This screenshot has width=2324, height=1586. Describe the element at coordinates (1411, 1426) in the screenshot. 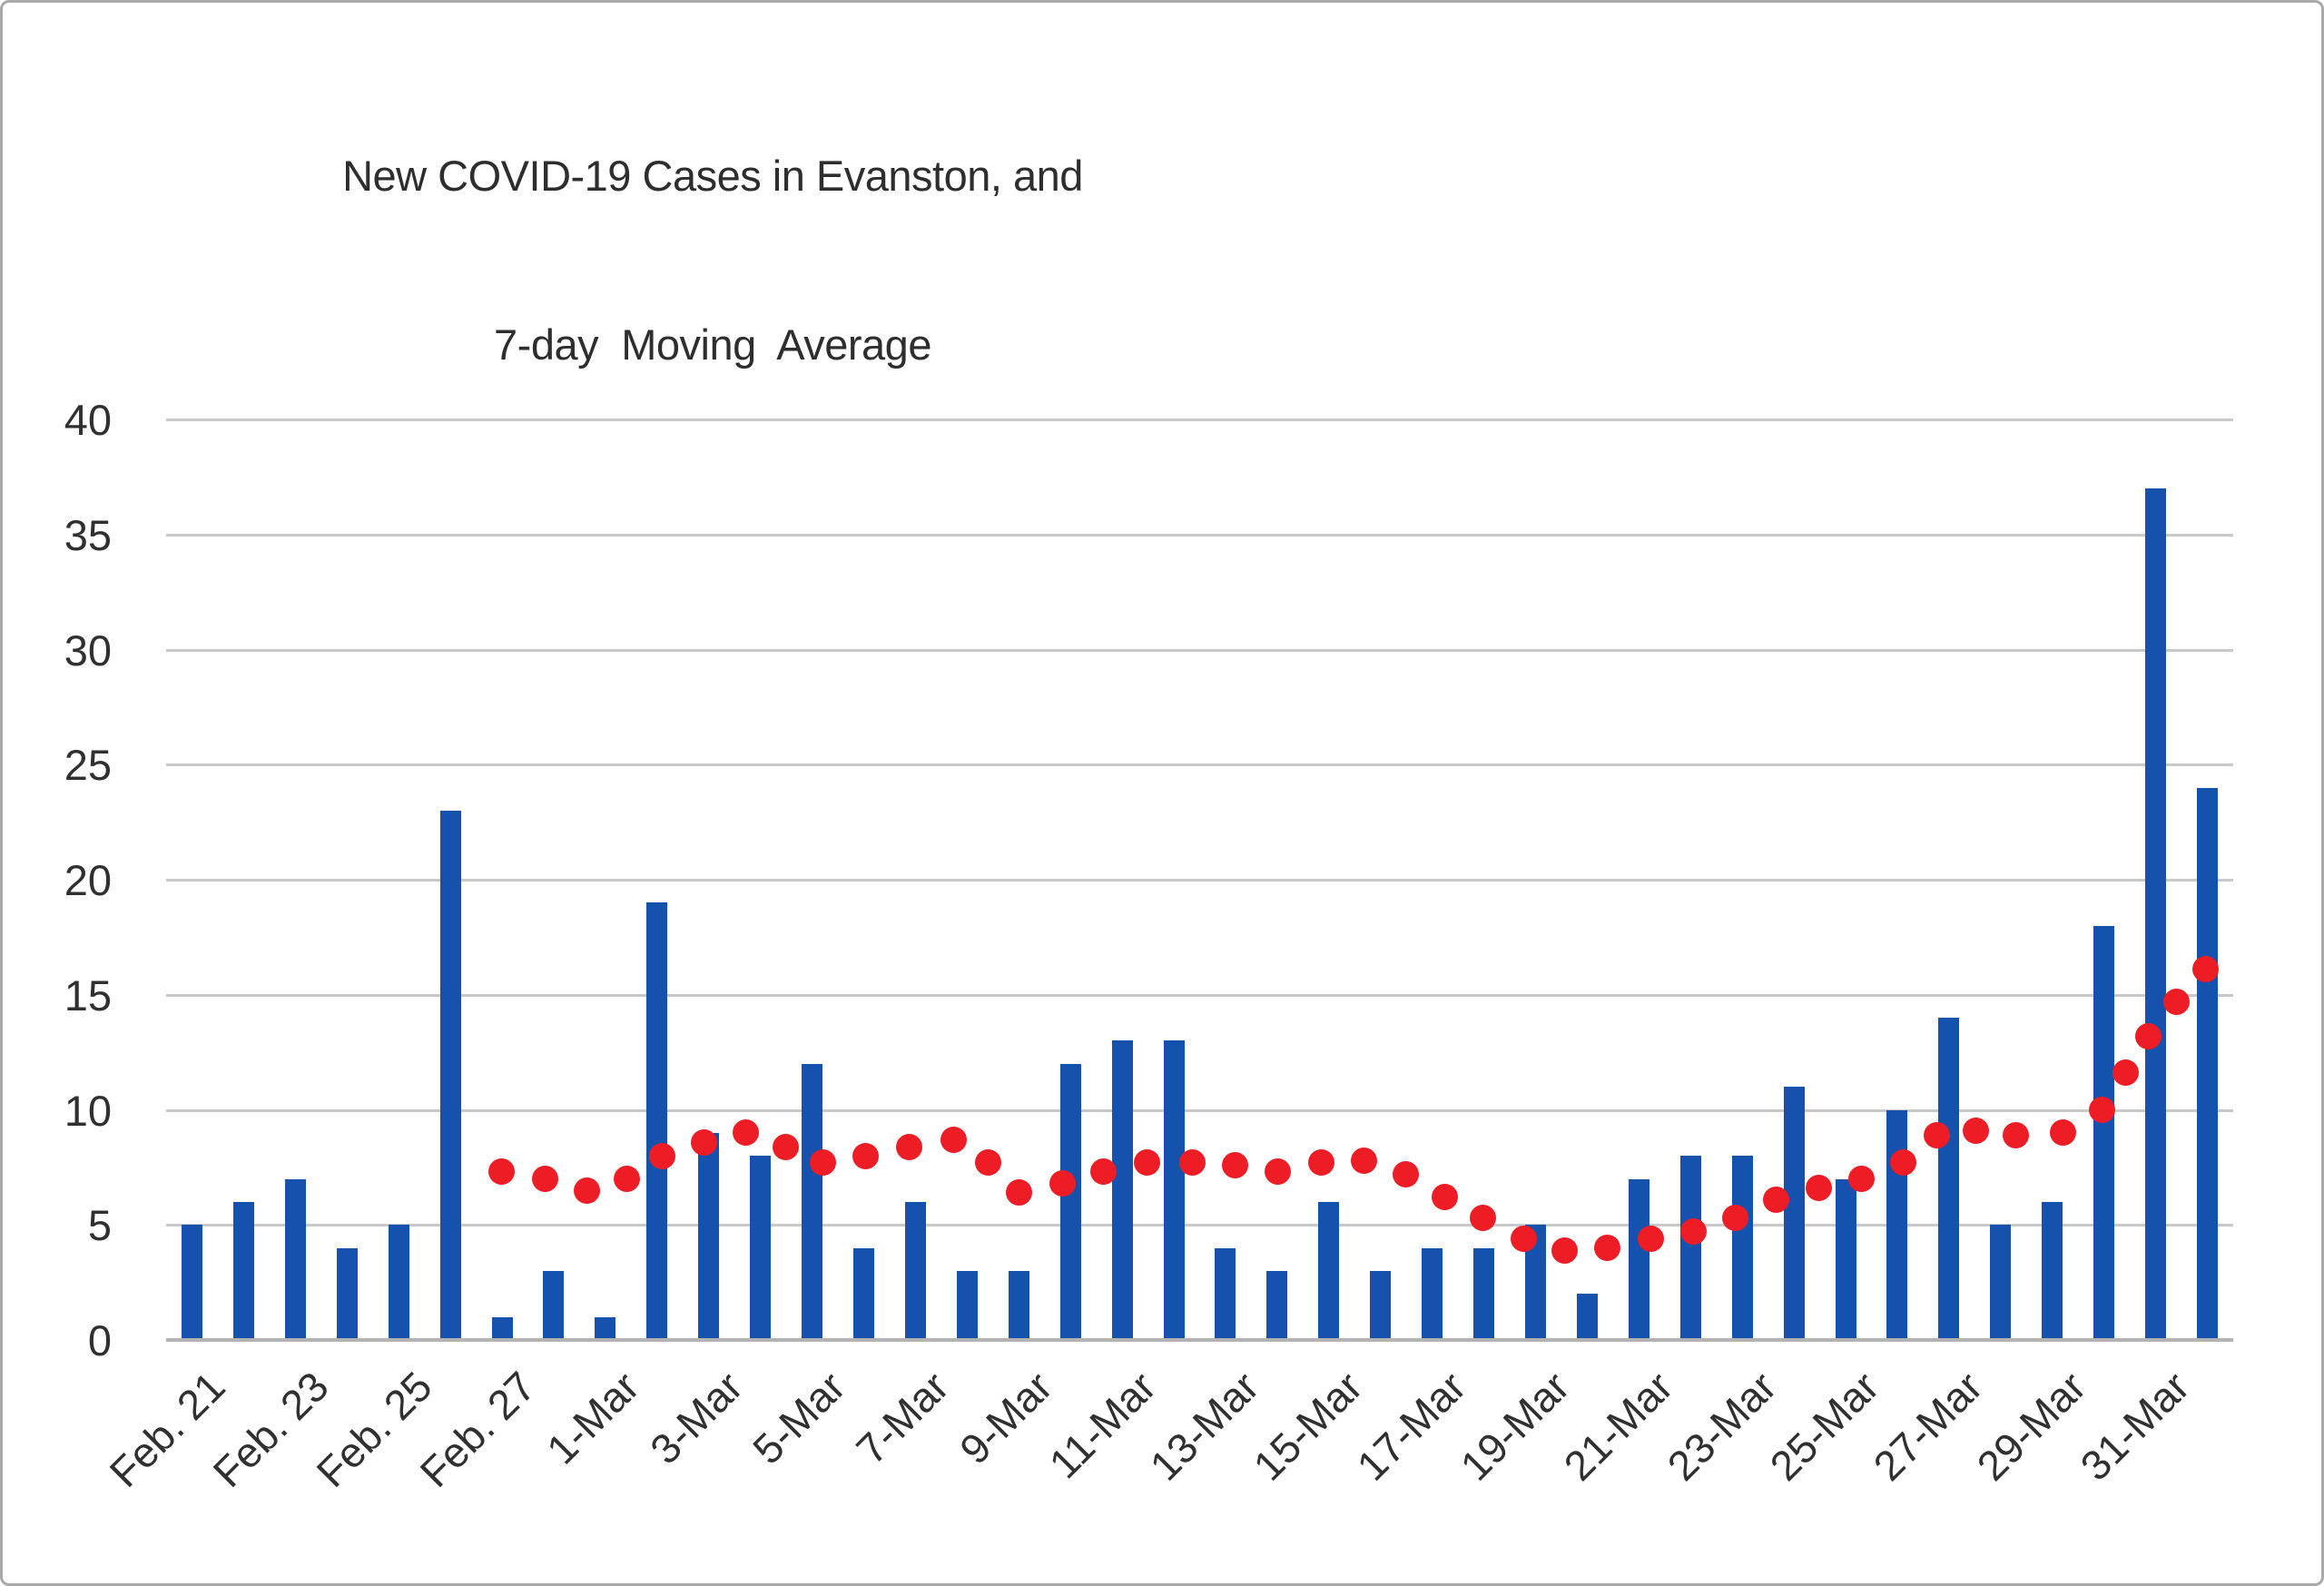

I see `x-tick-label: 17-Mar` at that location.